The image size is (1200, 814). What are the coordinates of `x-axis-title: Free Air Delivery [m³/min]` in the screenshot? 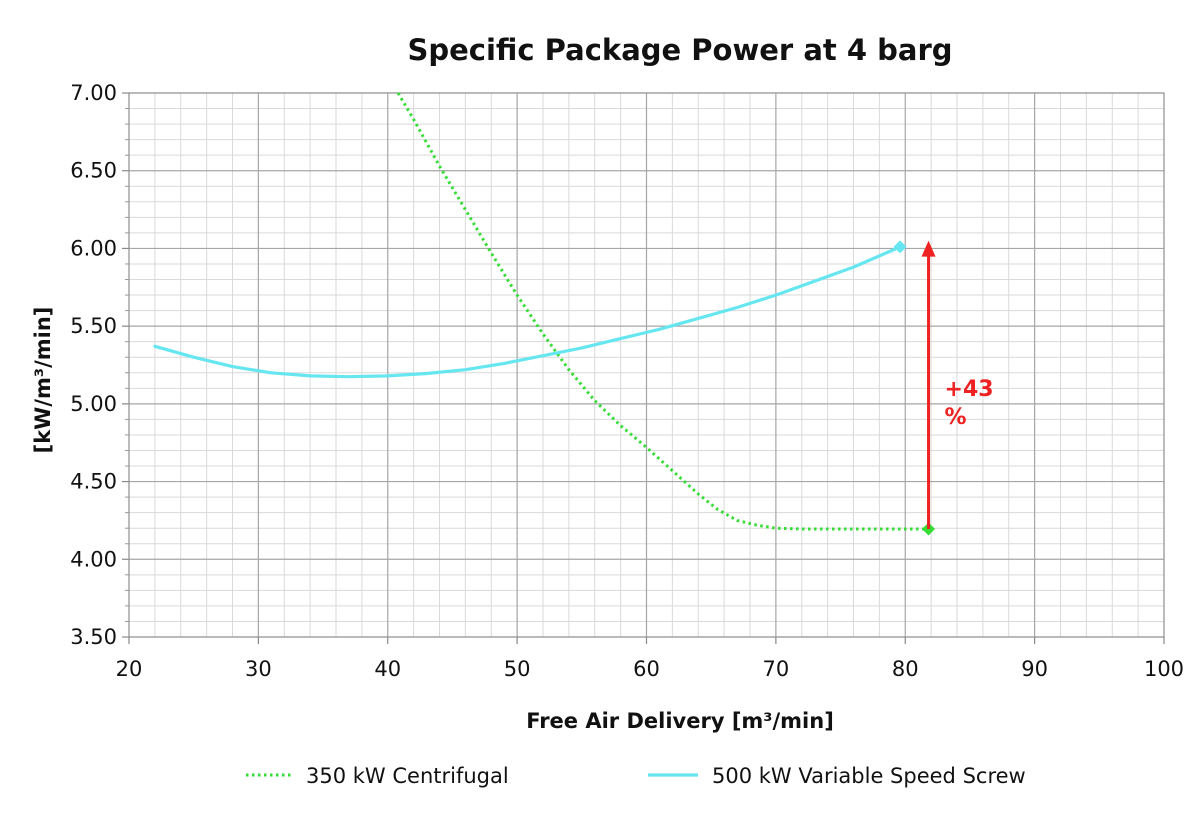 It's located at (680, 721).